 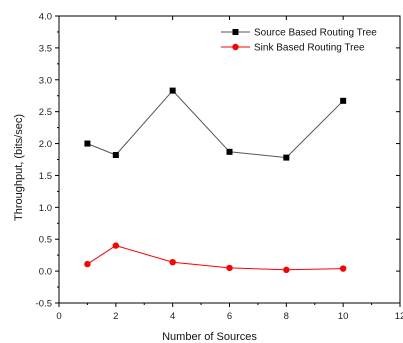 What do you see at coordinates (215, 124) in the screenshot?
I see `series-line-source-based` at bounding box center [215, 124].